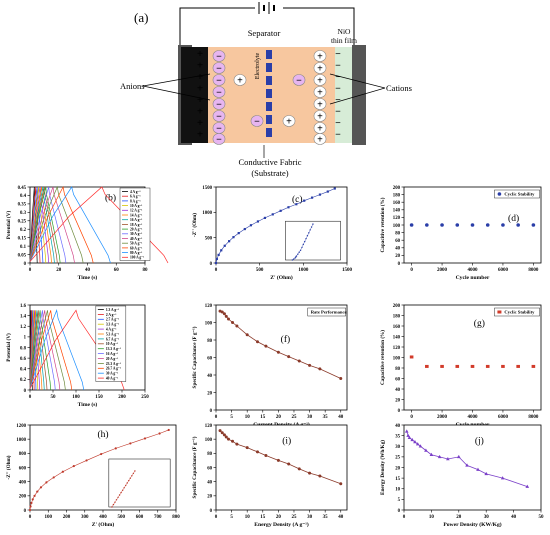  Describe the element at coordinates (112, 344) in the screenshot. I see `legend-entry: 10 A g⁻¹` at that location.